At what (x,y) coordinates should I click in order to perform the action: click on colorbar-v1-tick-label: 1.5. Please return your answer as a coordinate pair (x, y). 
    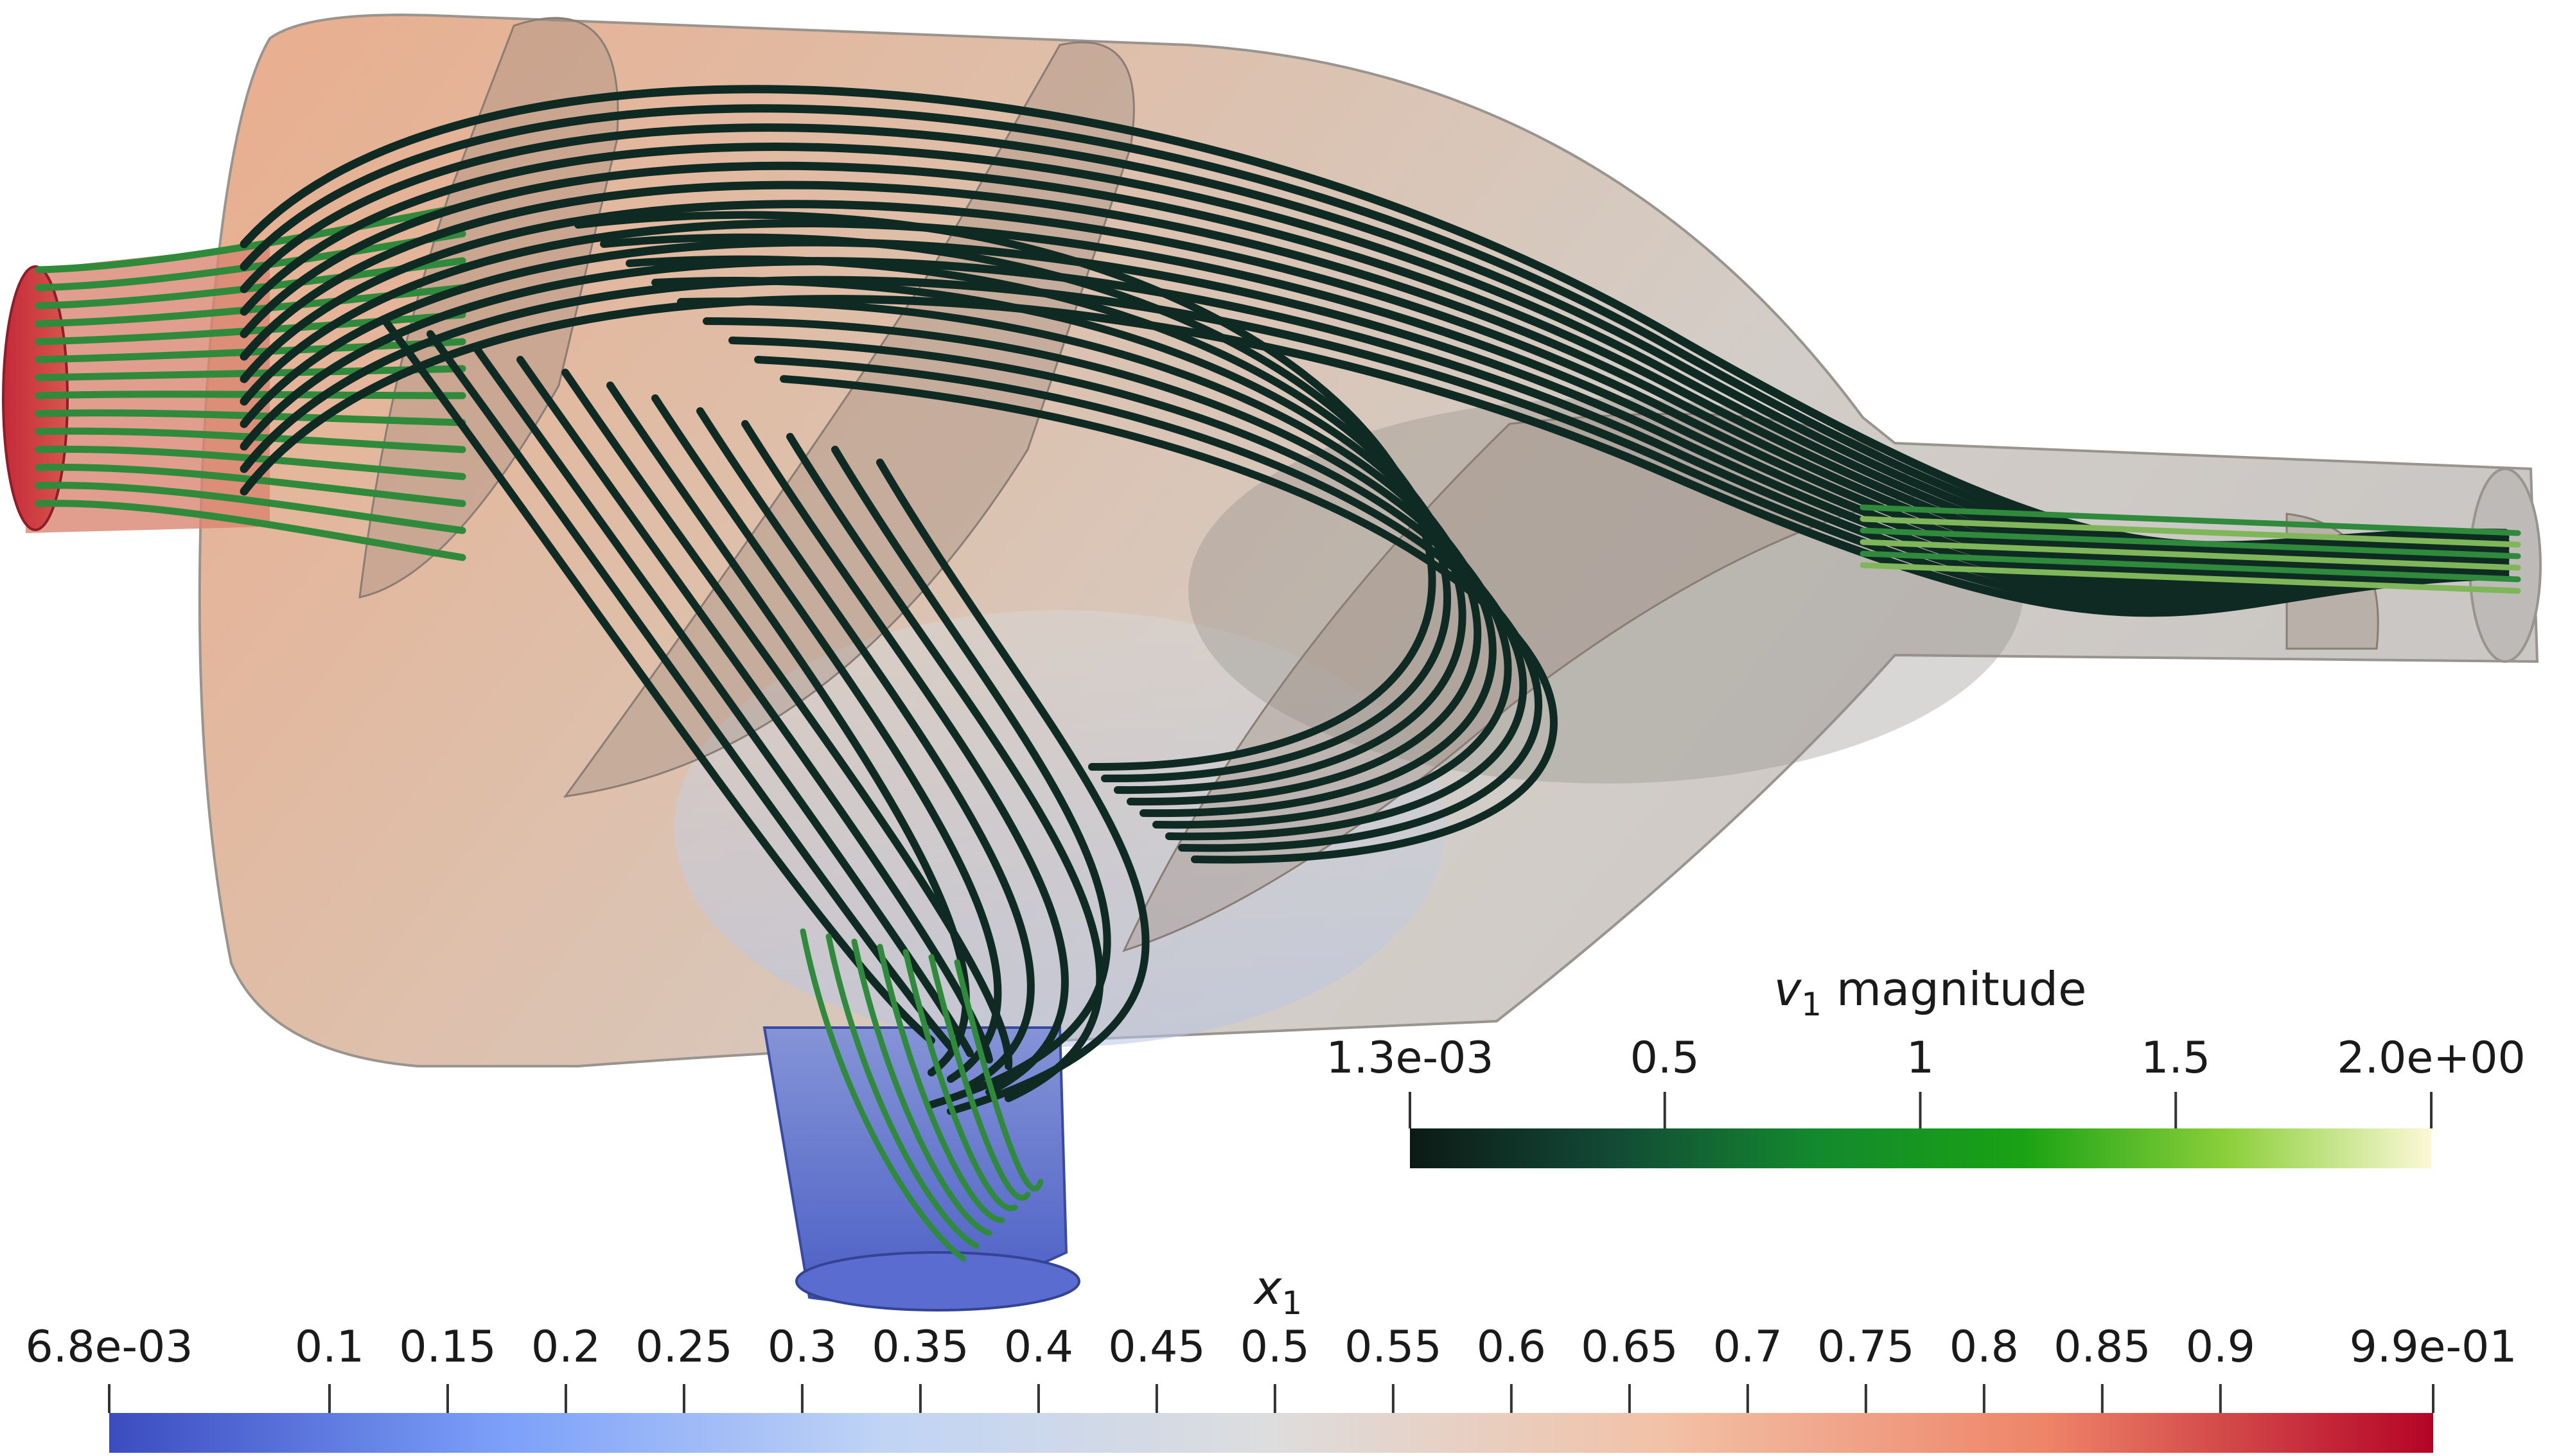
    Looking at the image, I should click on (2176, 1058).